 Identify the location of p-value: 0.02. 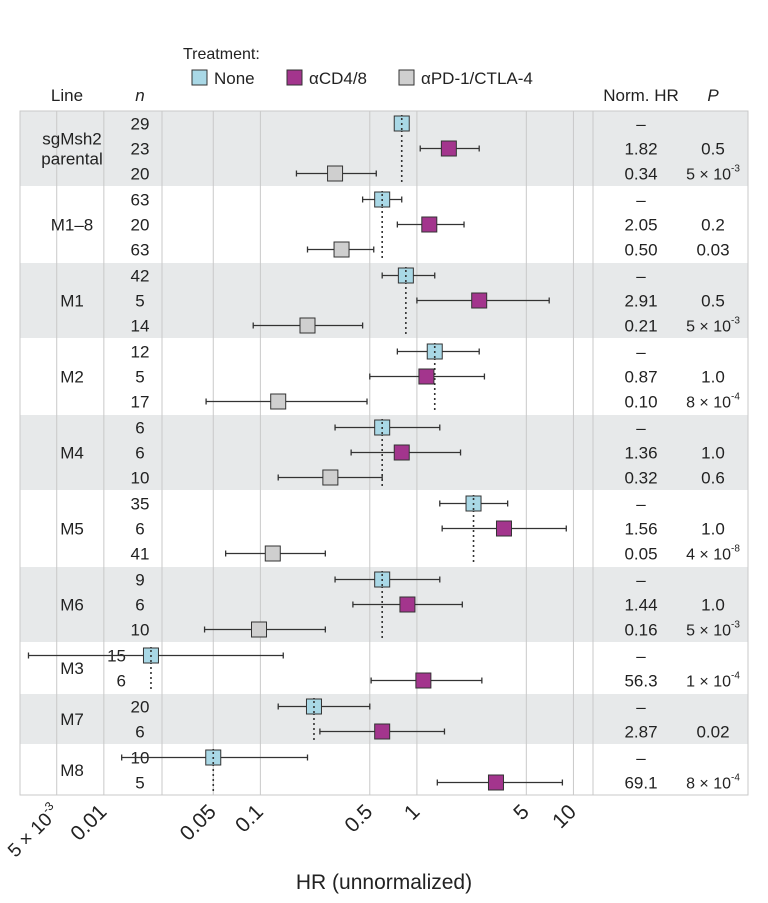
(712, 732).